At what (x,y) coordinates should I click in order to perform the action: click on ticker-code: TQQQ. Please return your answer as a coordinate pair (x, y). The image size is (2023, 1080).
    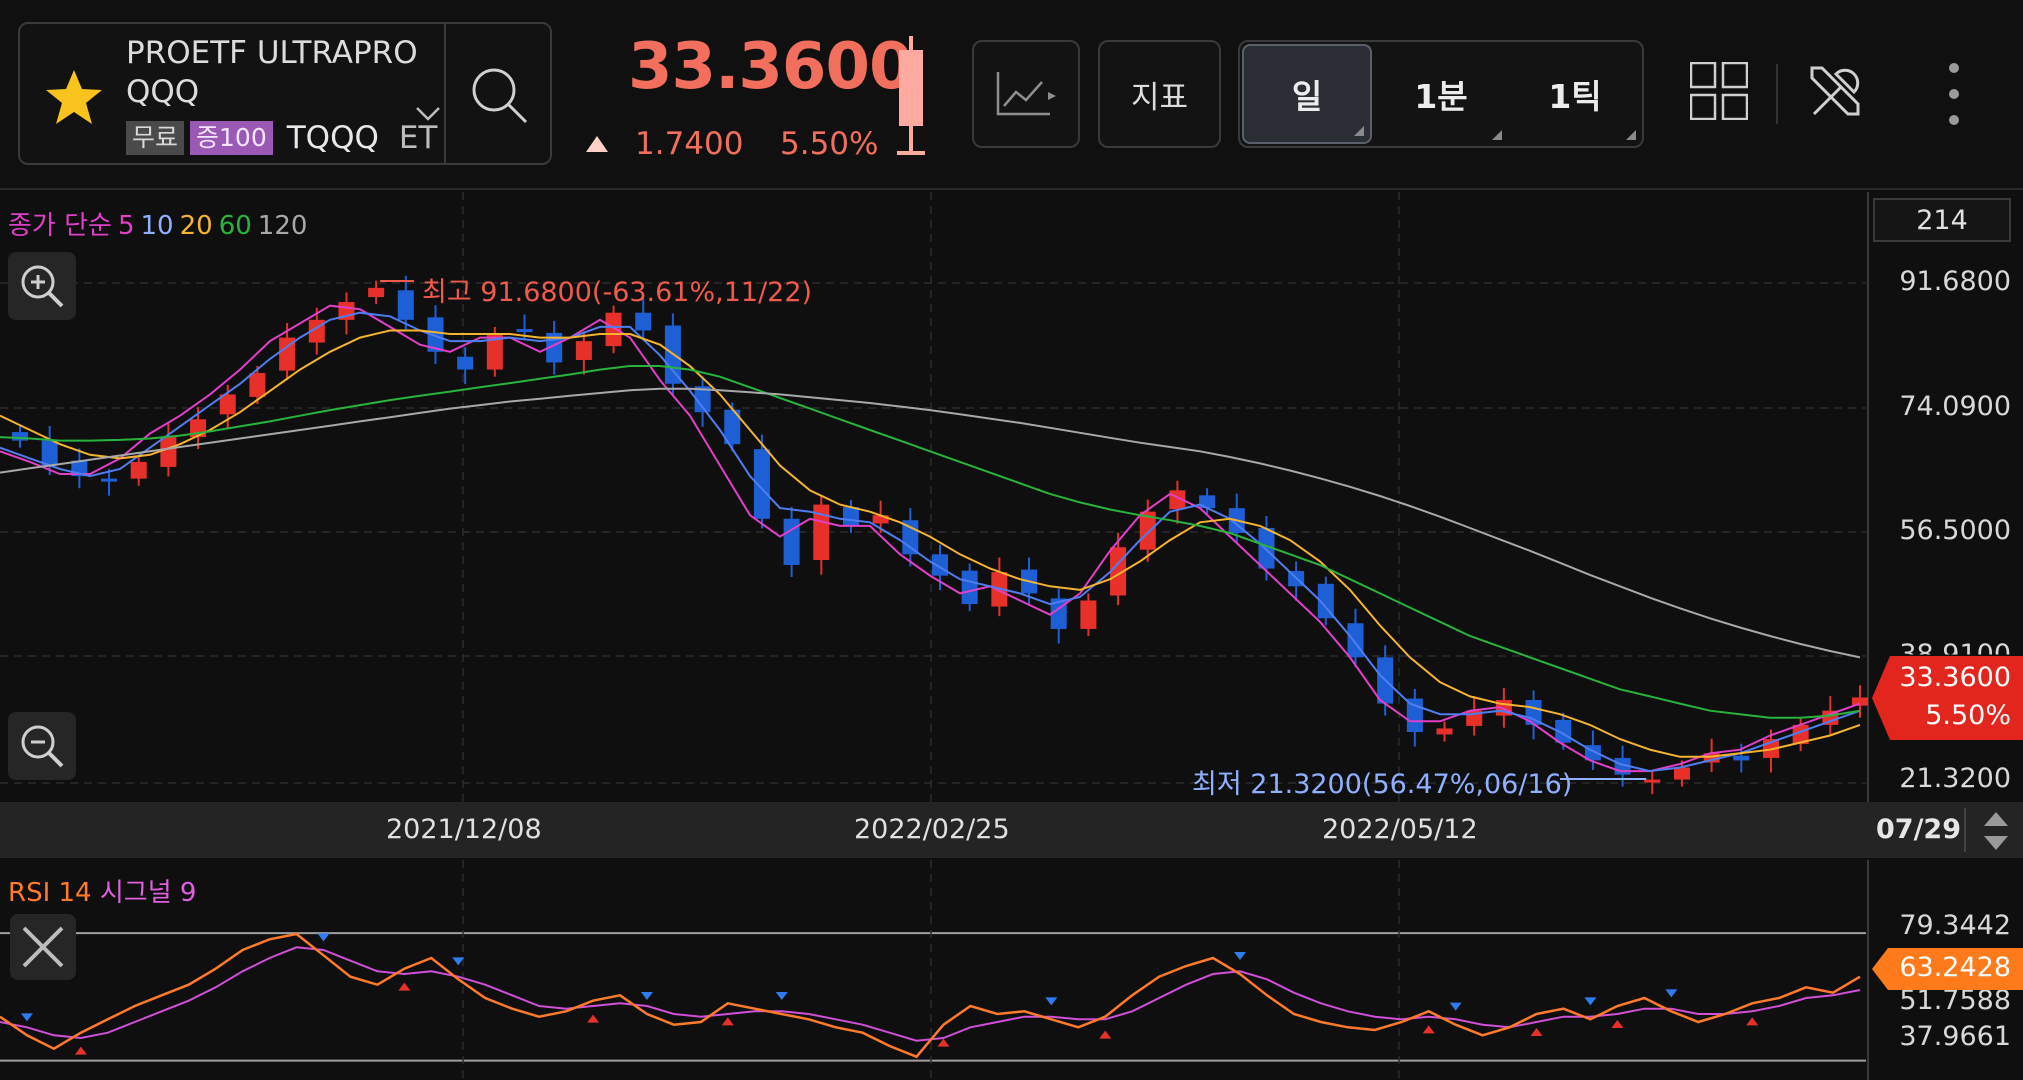
    Looking at the image, I should click on (332, 138).